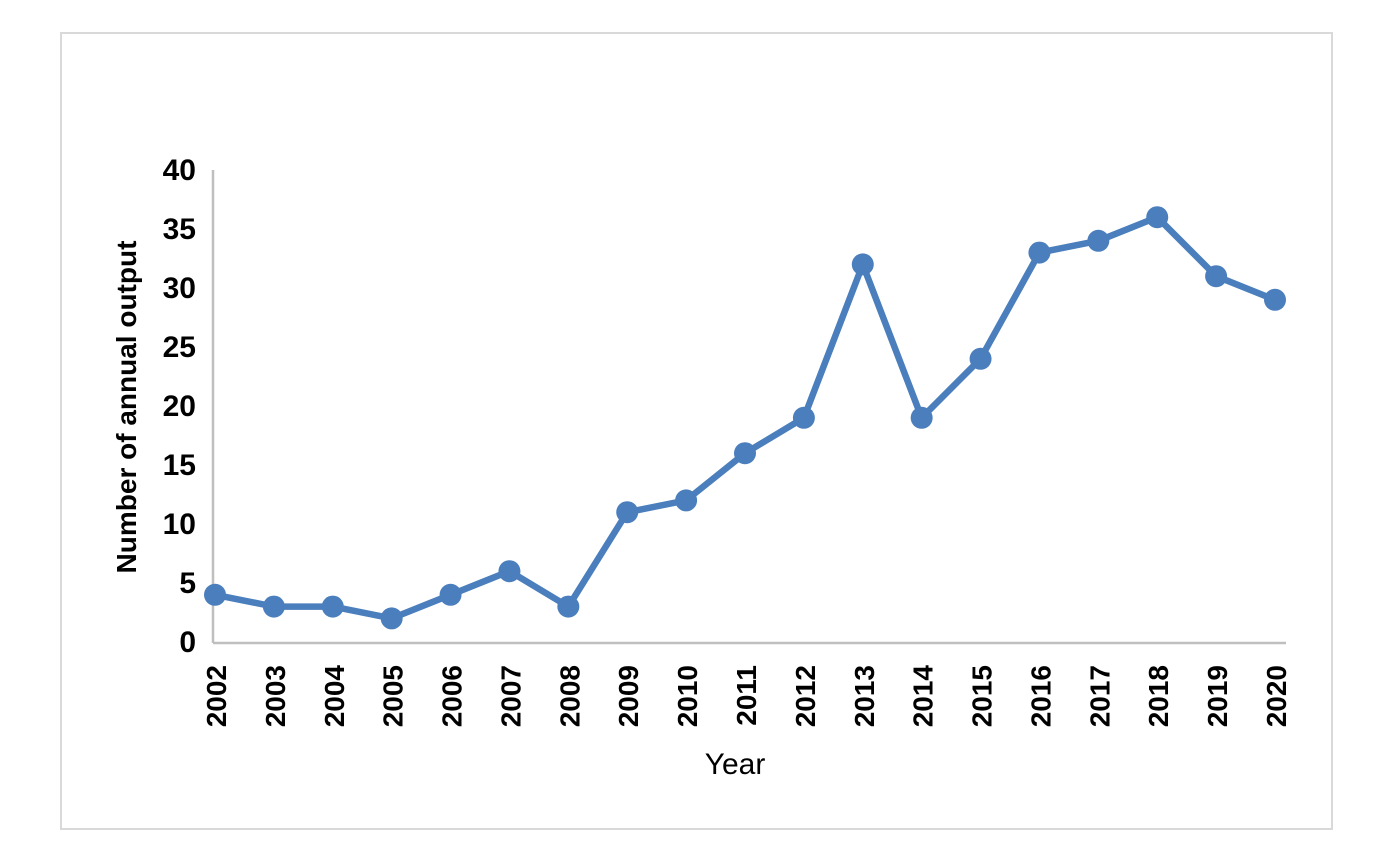 This screenshot has width=1386, height=862. What do you see at coordinates (735, 764) in the screenshot?
I see `x-axis-title: Year` at bounding box center [735, 764].